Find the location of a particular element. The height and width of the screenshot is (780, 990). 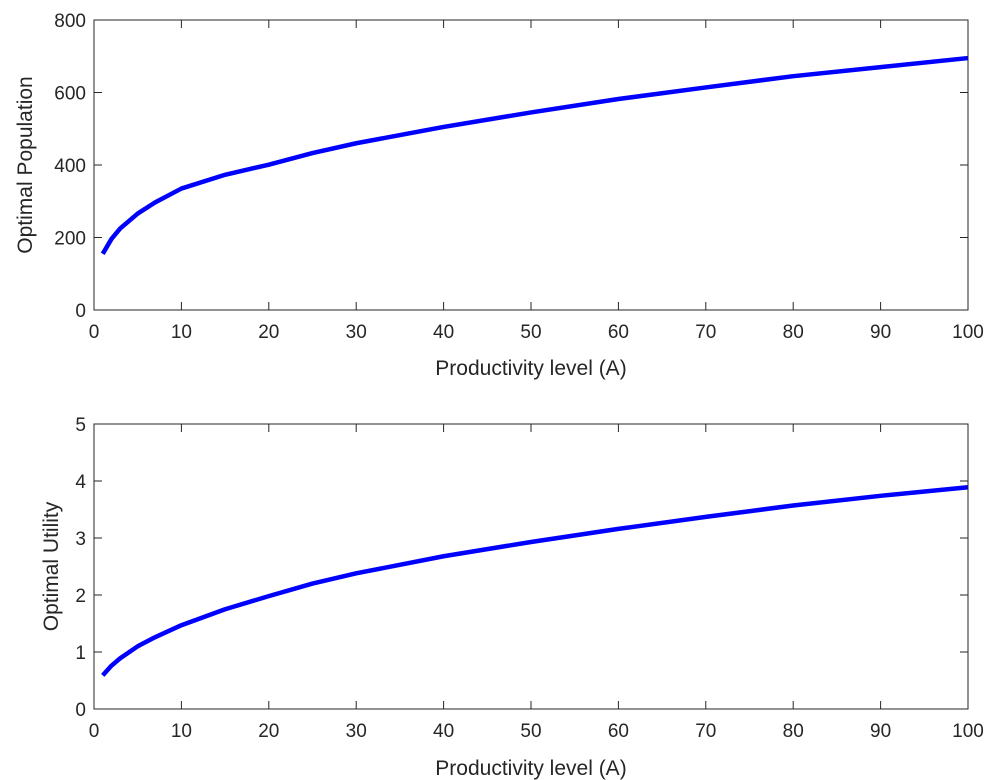

utility-x-tick-label: 80 is located at coordinates (793, 731).